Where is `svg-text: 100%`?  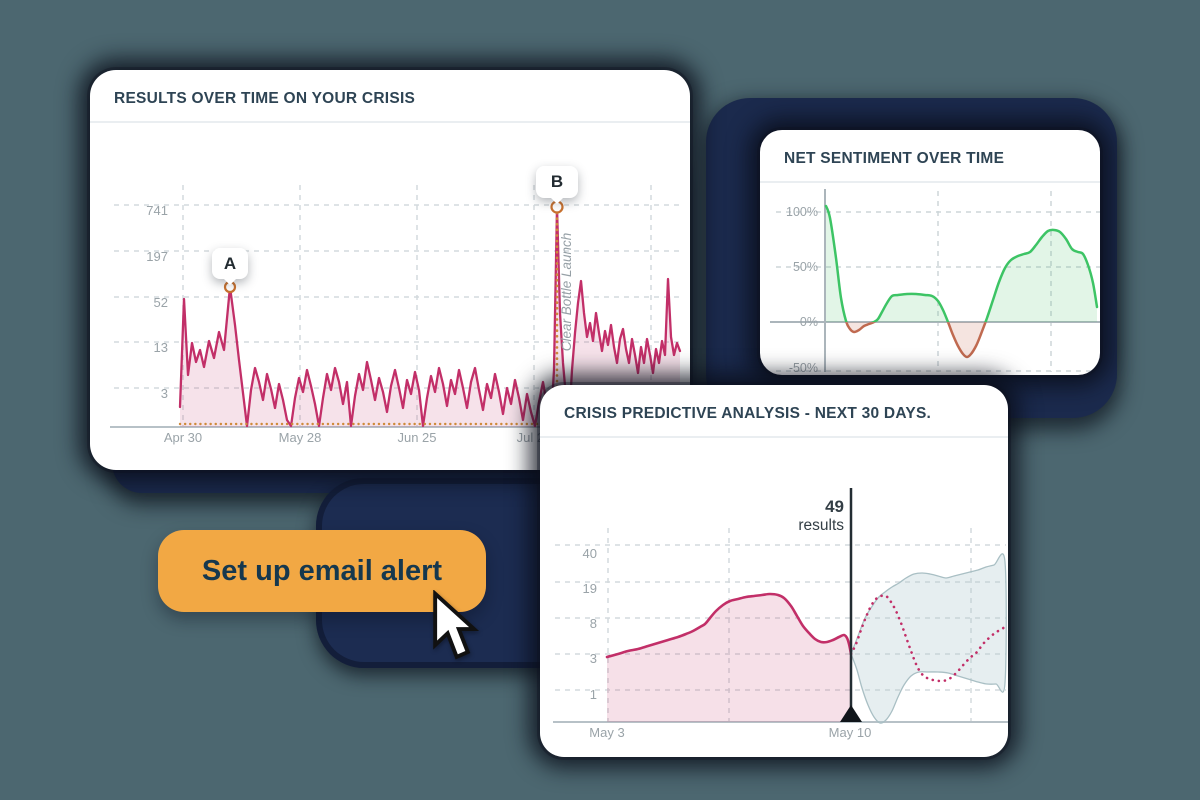
svg-text: 100% is located at coordinates (802, 212).